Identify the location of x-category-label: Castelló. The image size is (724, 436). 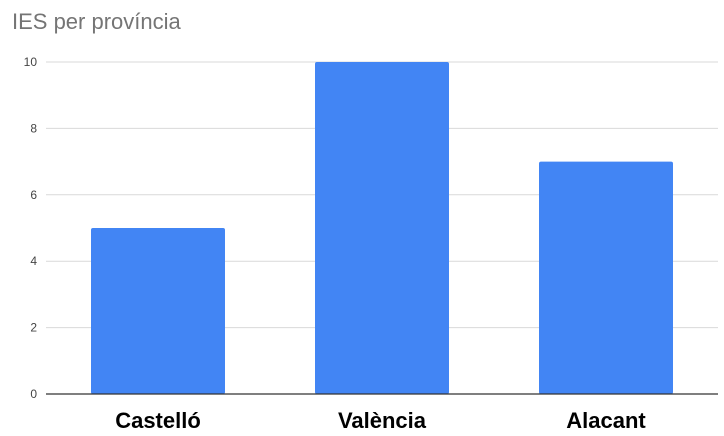
(158, 420).